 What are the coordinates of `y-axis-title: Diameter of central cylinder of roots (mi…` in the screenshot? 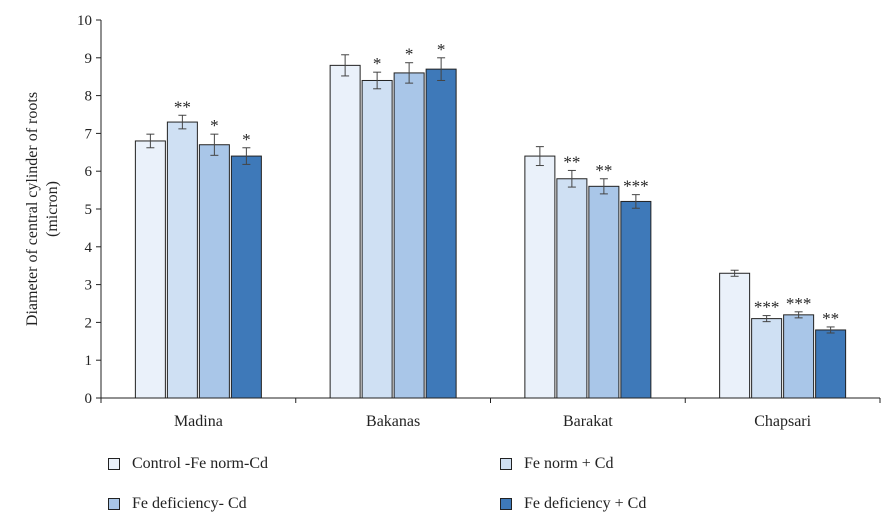 It's located at (42, 209).